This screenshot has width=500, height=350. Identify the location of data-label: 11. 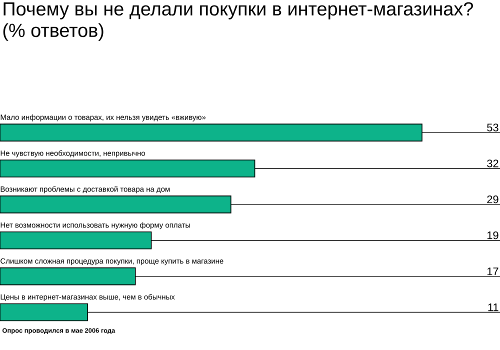
(493, 308).